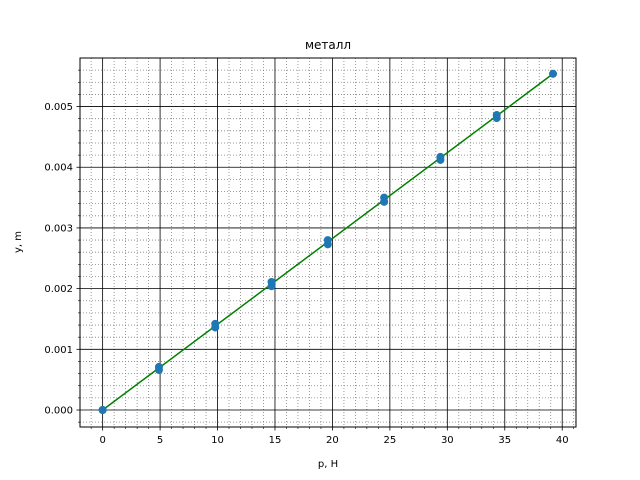 Image resolution: width=640 pixels, height=480 pixels. I want to click on x-tick-label: 40, so click(562, 440).